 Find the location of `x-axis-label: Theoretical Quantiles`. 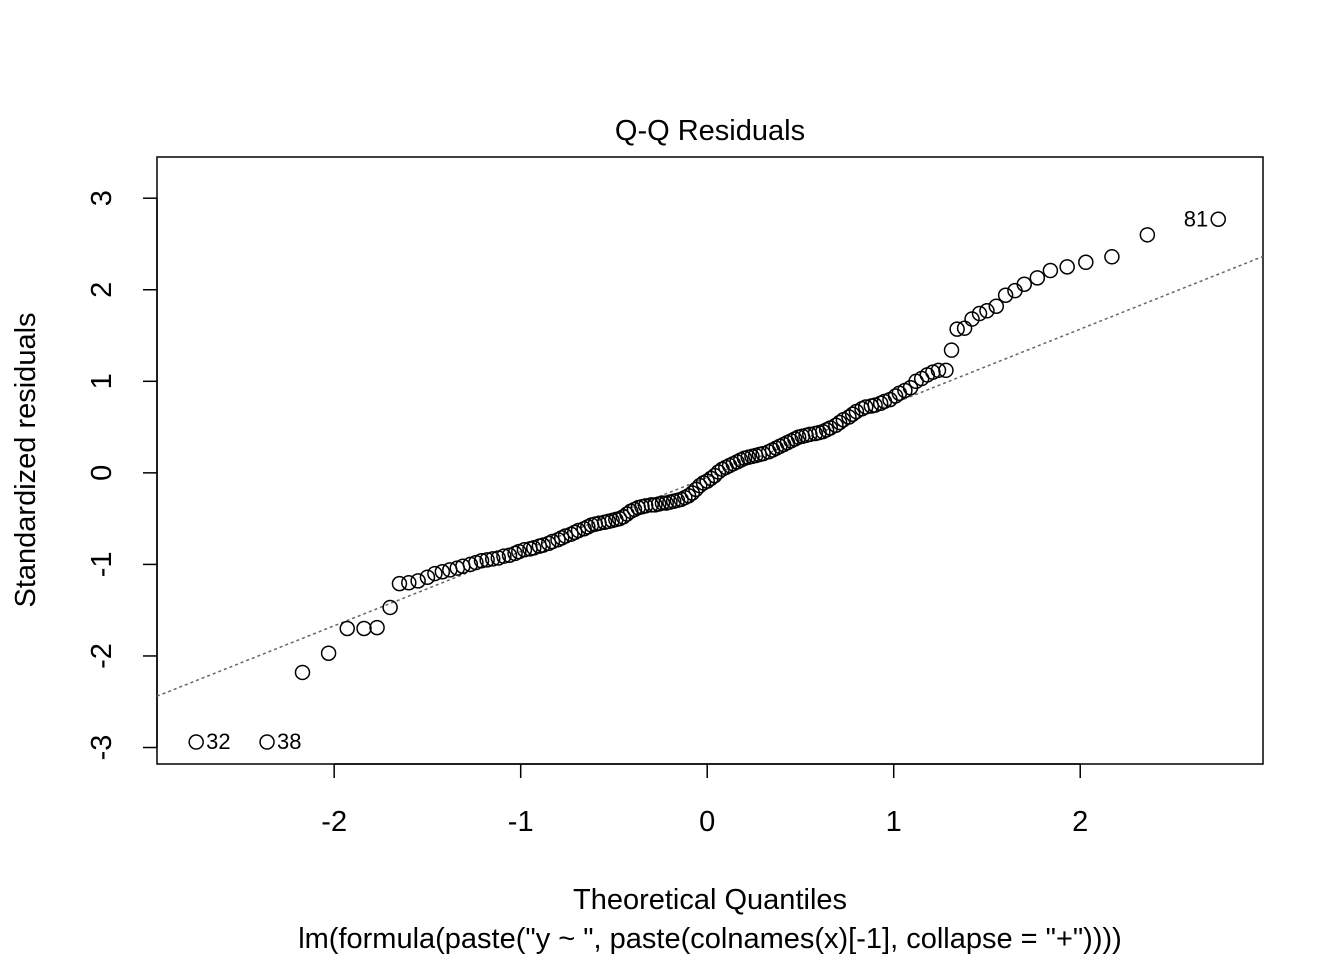

x-axis-label: Theoretical Quantiles is located at coordinates (710, 900).